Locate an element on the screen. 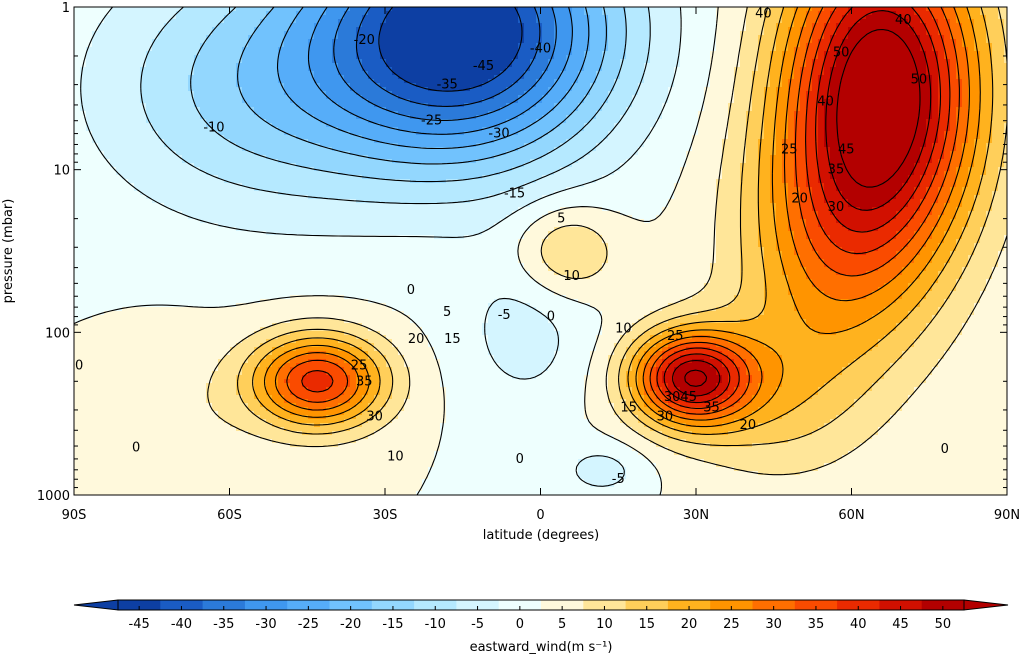  x-tick-label: 90N is located at coordinates (1007, 515).